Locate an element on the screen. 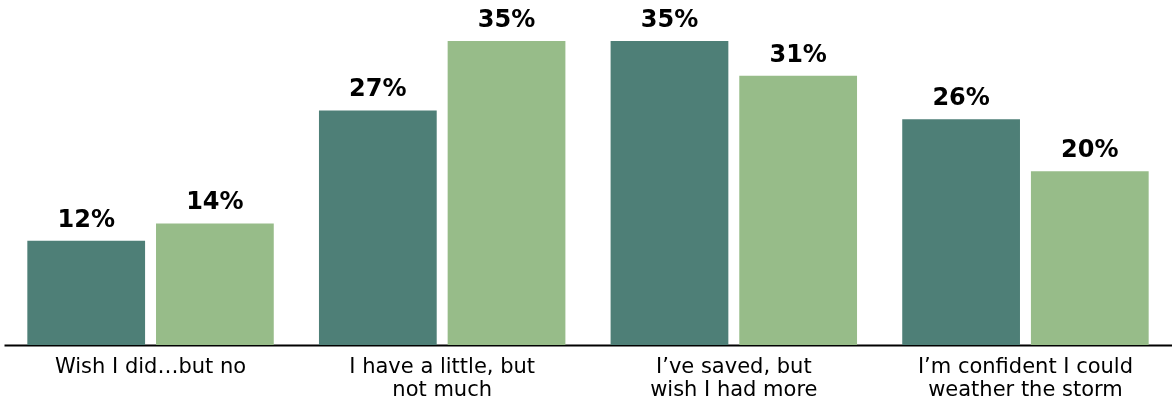 The height and width of the screenshot is (420, 1172). data-label: 14% is located at coordinates (215, 201).